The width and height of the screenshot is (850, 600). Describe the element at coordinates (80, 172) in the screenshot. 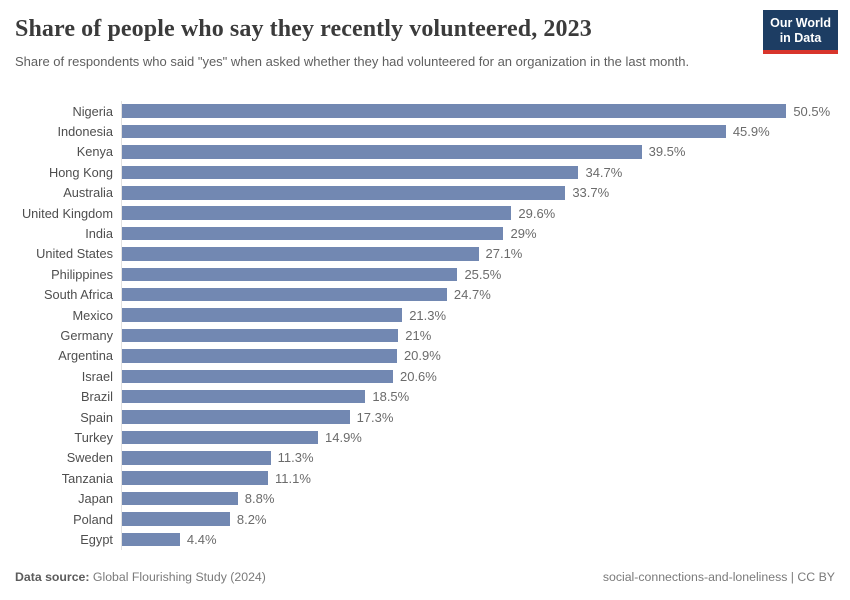

I see `country-label: Hong Kong` at that location.